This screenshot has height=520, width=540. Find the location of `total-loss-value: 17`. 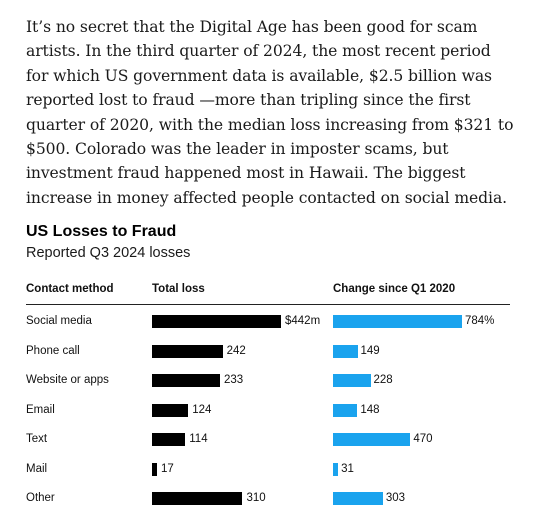

total-loss-value: 17 is located at coordinates (167, 468).